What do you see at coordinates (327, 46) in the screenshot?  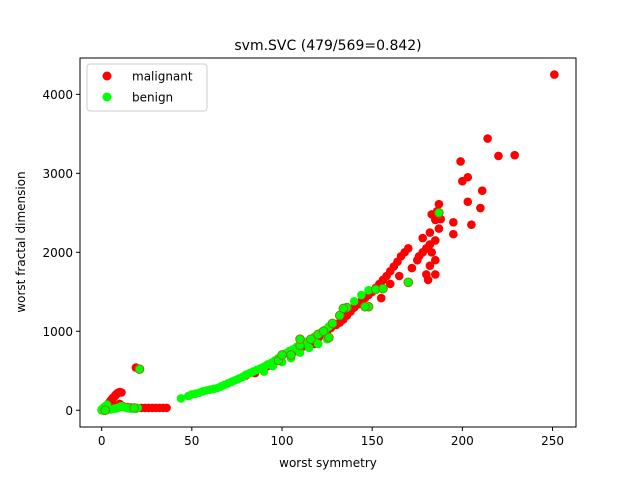 I see `chart-title: svm.SVC (479/569=0.842)` at bounding box center [327, 46].